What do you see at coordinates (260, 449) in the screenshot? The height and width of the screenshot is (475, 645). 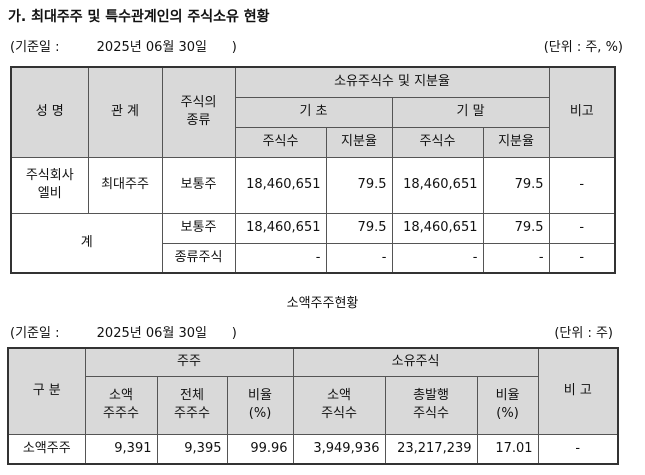 I see `holder-ratio: 99.96` at bounding box center [260, 449].